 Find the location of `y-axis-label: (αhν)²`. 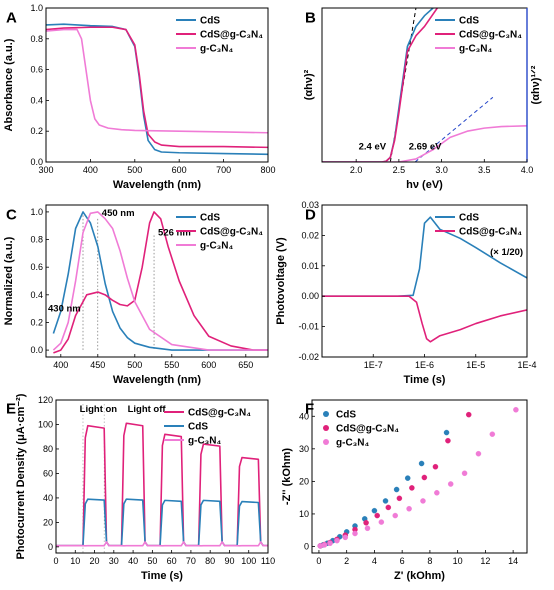

y-axis-label: (αhν)² is located at coordinates (309, 84).